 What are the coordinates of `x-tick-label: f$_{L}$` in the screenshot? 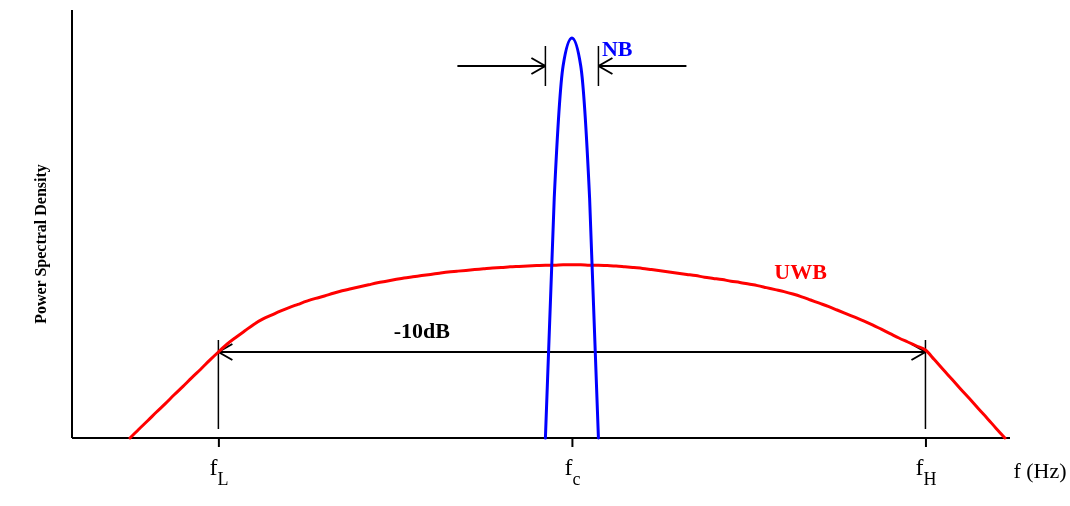 It's located at (219, 471).